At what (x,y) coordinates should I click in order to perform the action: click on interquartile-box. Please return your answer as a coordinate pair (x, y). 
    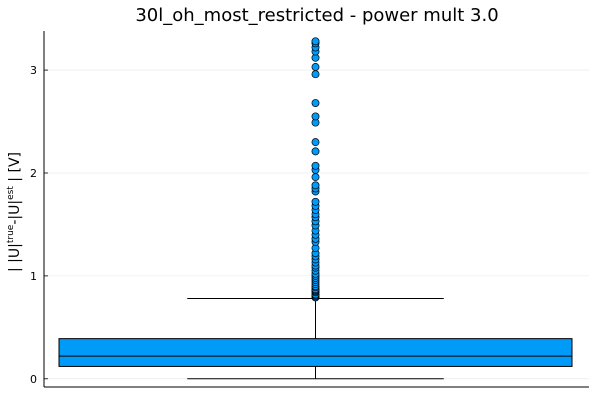
    Looking at the image, I should click on (315, 352).